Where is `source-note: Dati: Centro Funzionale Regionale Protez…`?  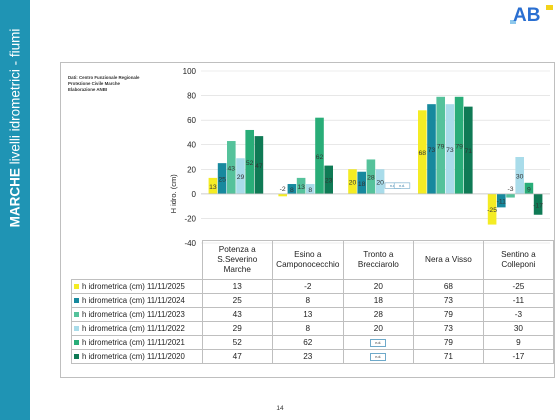
source-note: Dati: Centro Funzionale Regionale Protez… is located at coordinates (103, 84).